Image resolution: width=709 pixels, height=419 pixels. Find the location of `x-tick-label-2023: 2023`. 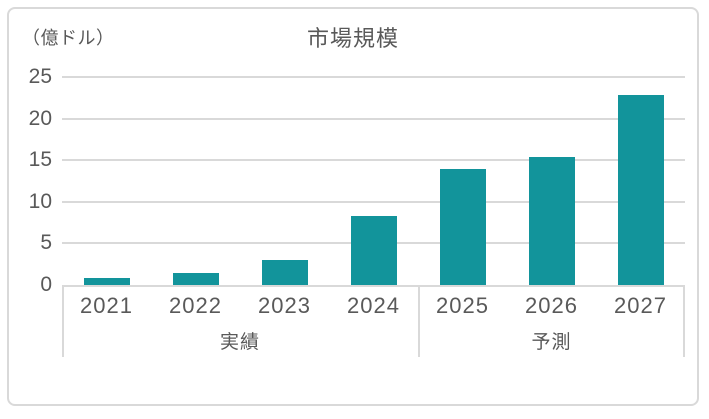

x-tick-label-2023: 2023 is located at coordinates (284, 305).